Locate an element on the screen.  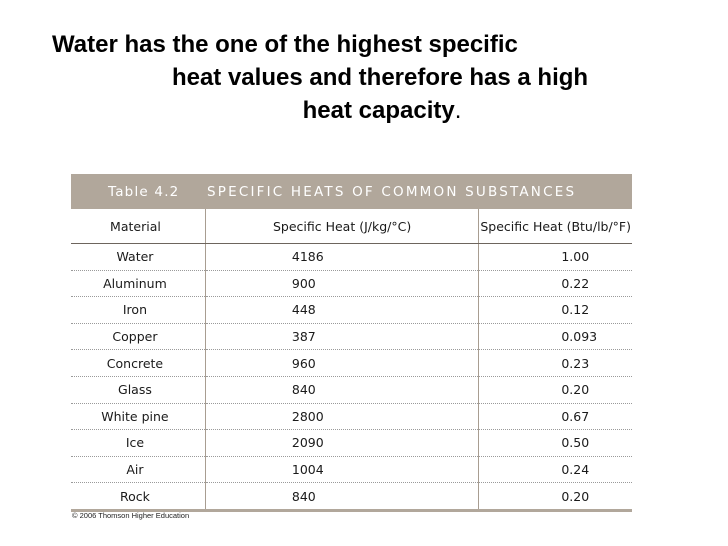
cell-specific-heat-si: 448 is located at coordinates (341, 310).